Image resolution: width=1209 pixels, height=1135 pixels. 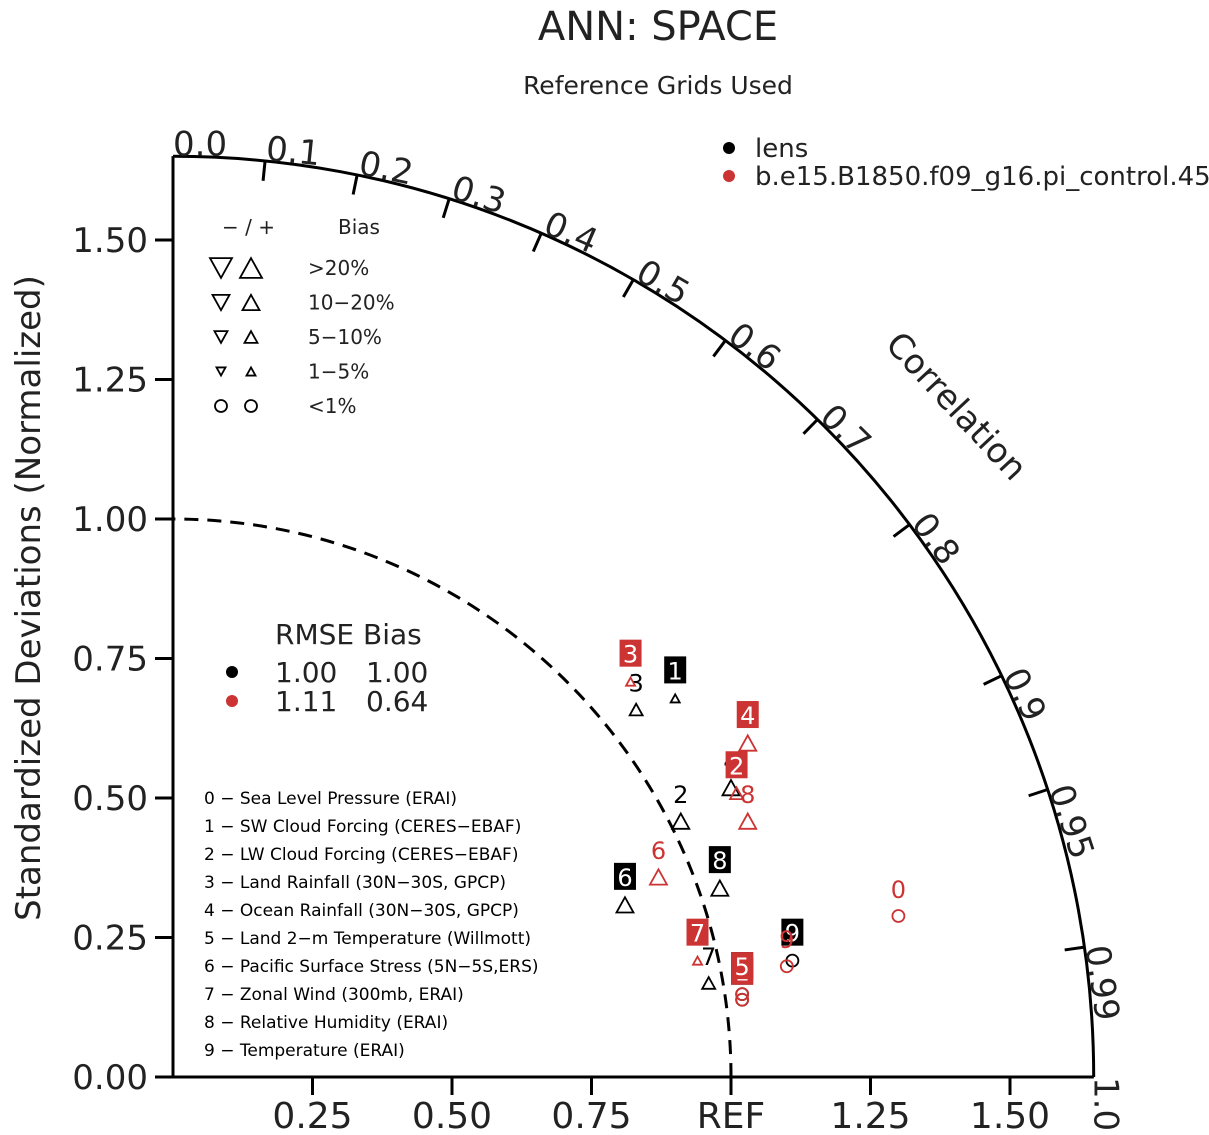 What do you see at coordinates (110, 939) in the screenshot?
I see `y-tick-label: 0.25` at bounding box center [110, 939].